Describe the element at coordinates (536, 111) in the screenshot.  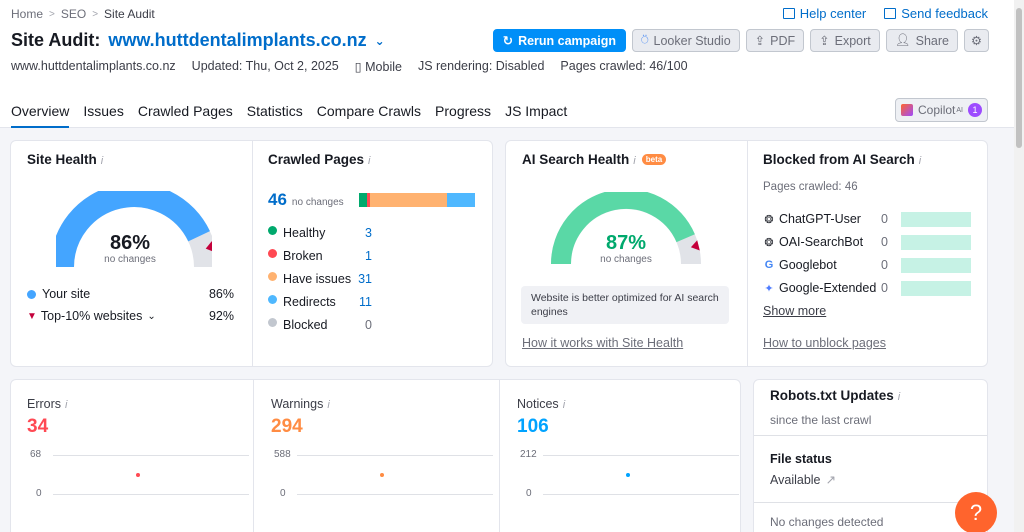
I see `tab-js-impact: JS Impact` at that location.